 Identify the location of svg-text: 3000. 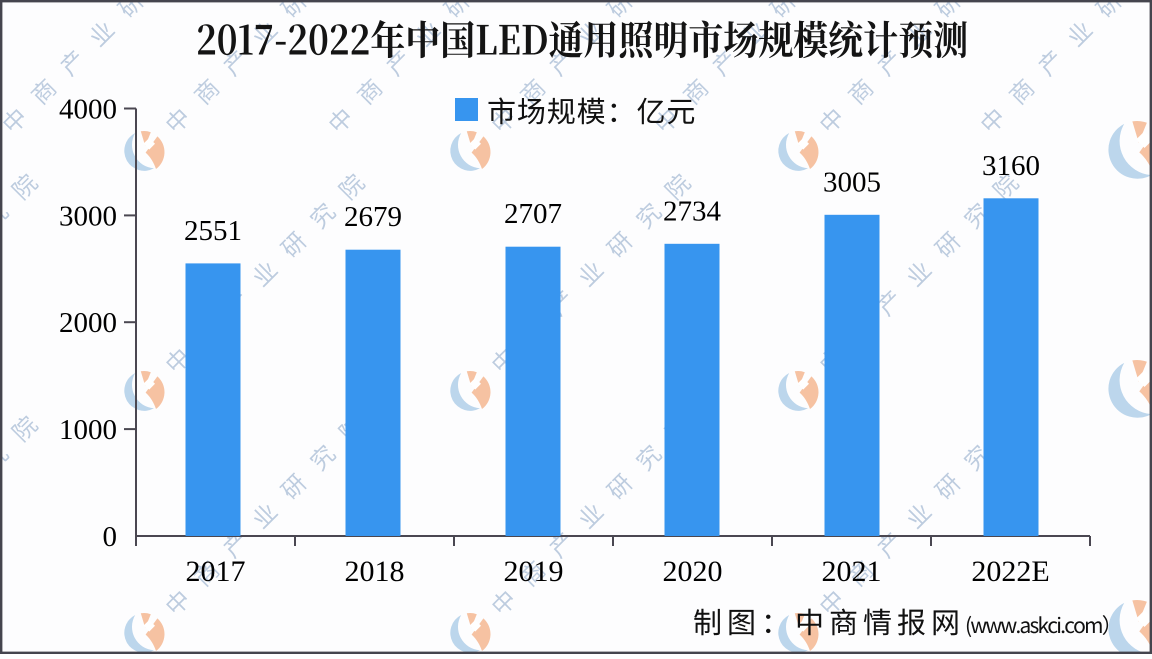
(88, 216).